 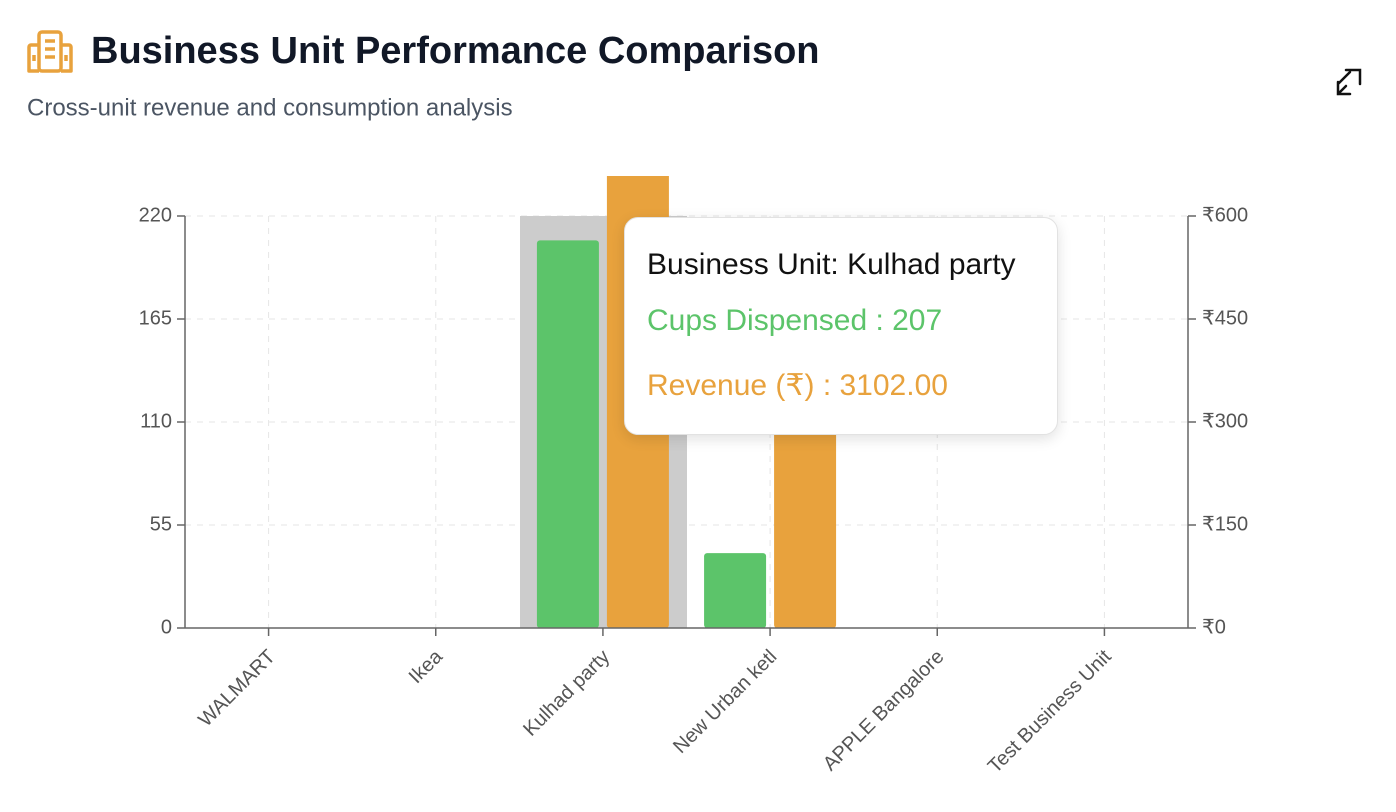 What do you see at coordinates (797, 385) in the screenshot?
I see `tooltip-line: Revenue (₹) : 3102.00` at bounding box center [797, 385].